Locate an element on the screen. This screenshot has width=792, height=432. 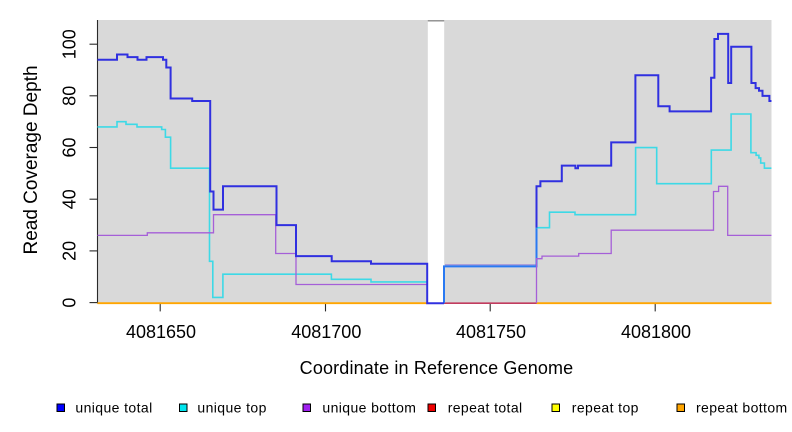
svg-text: 4081700 is located at coordinates (326, 332).